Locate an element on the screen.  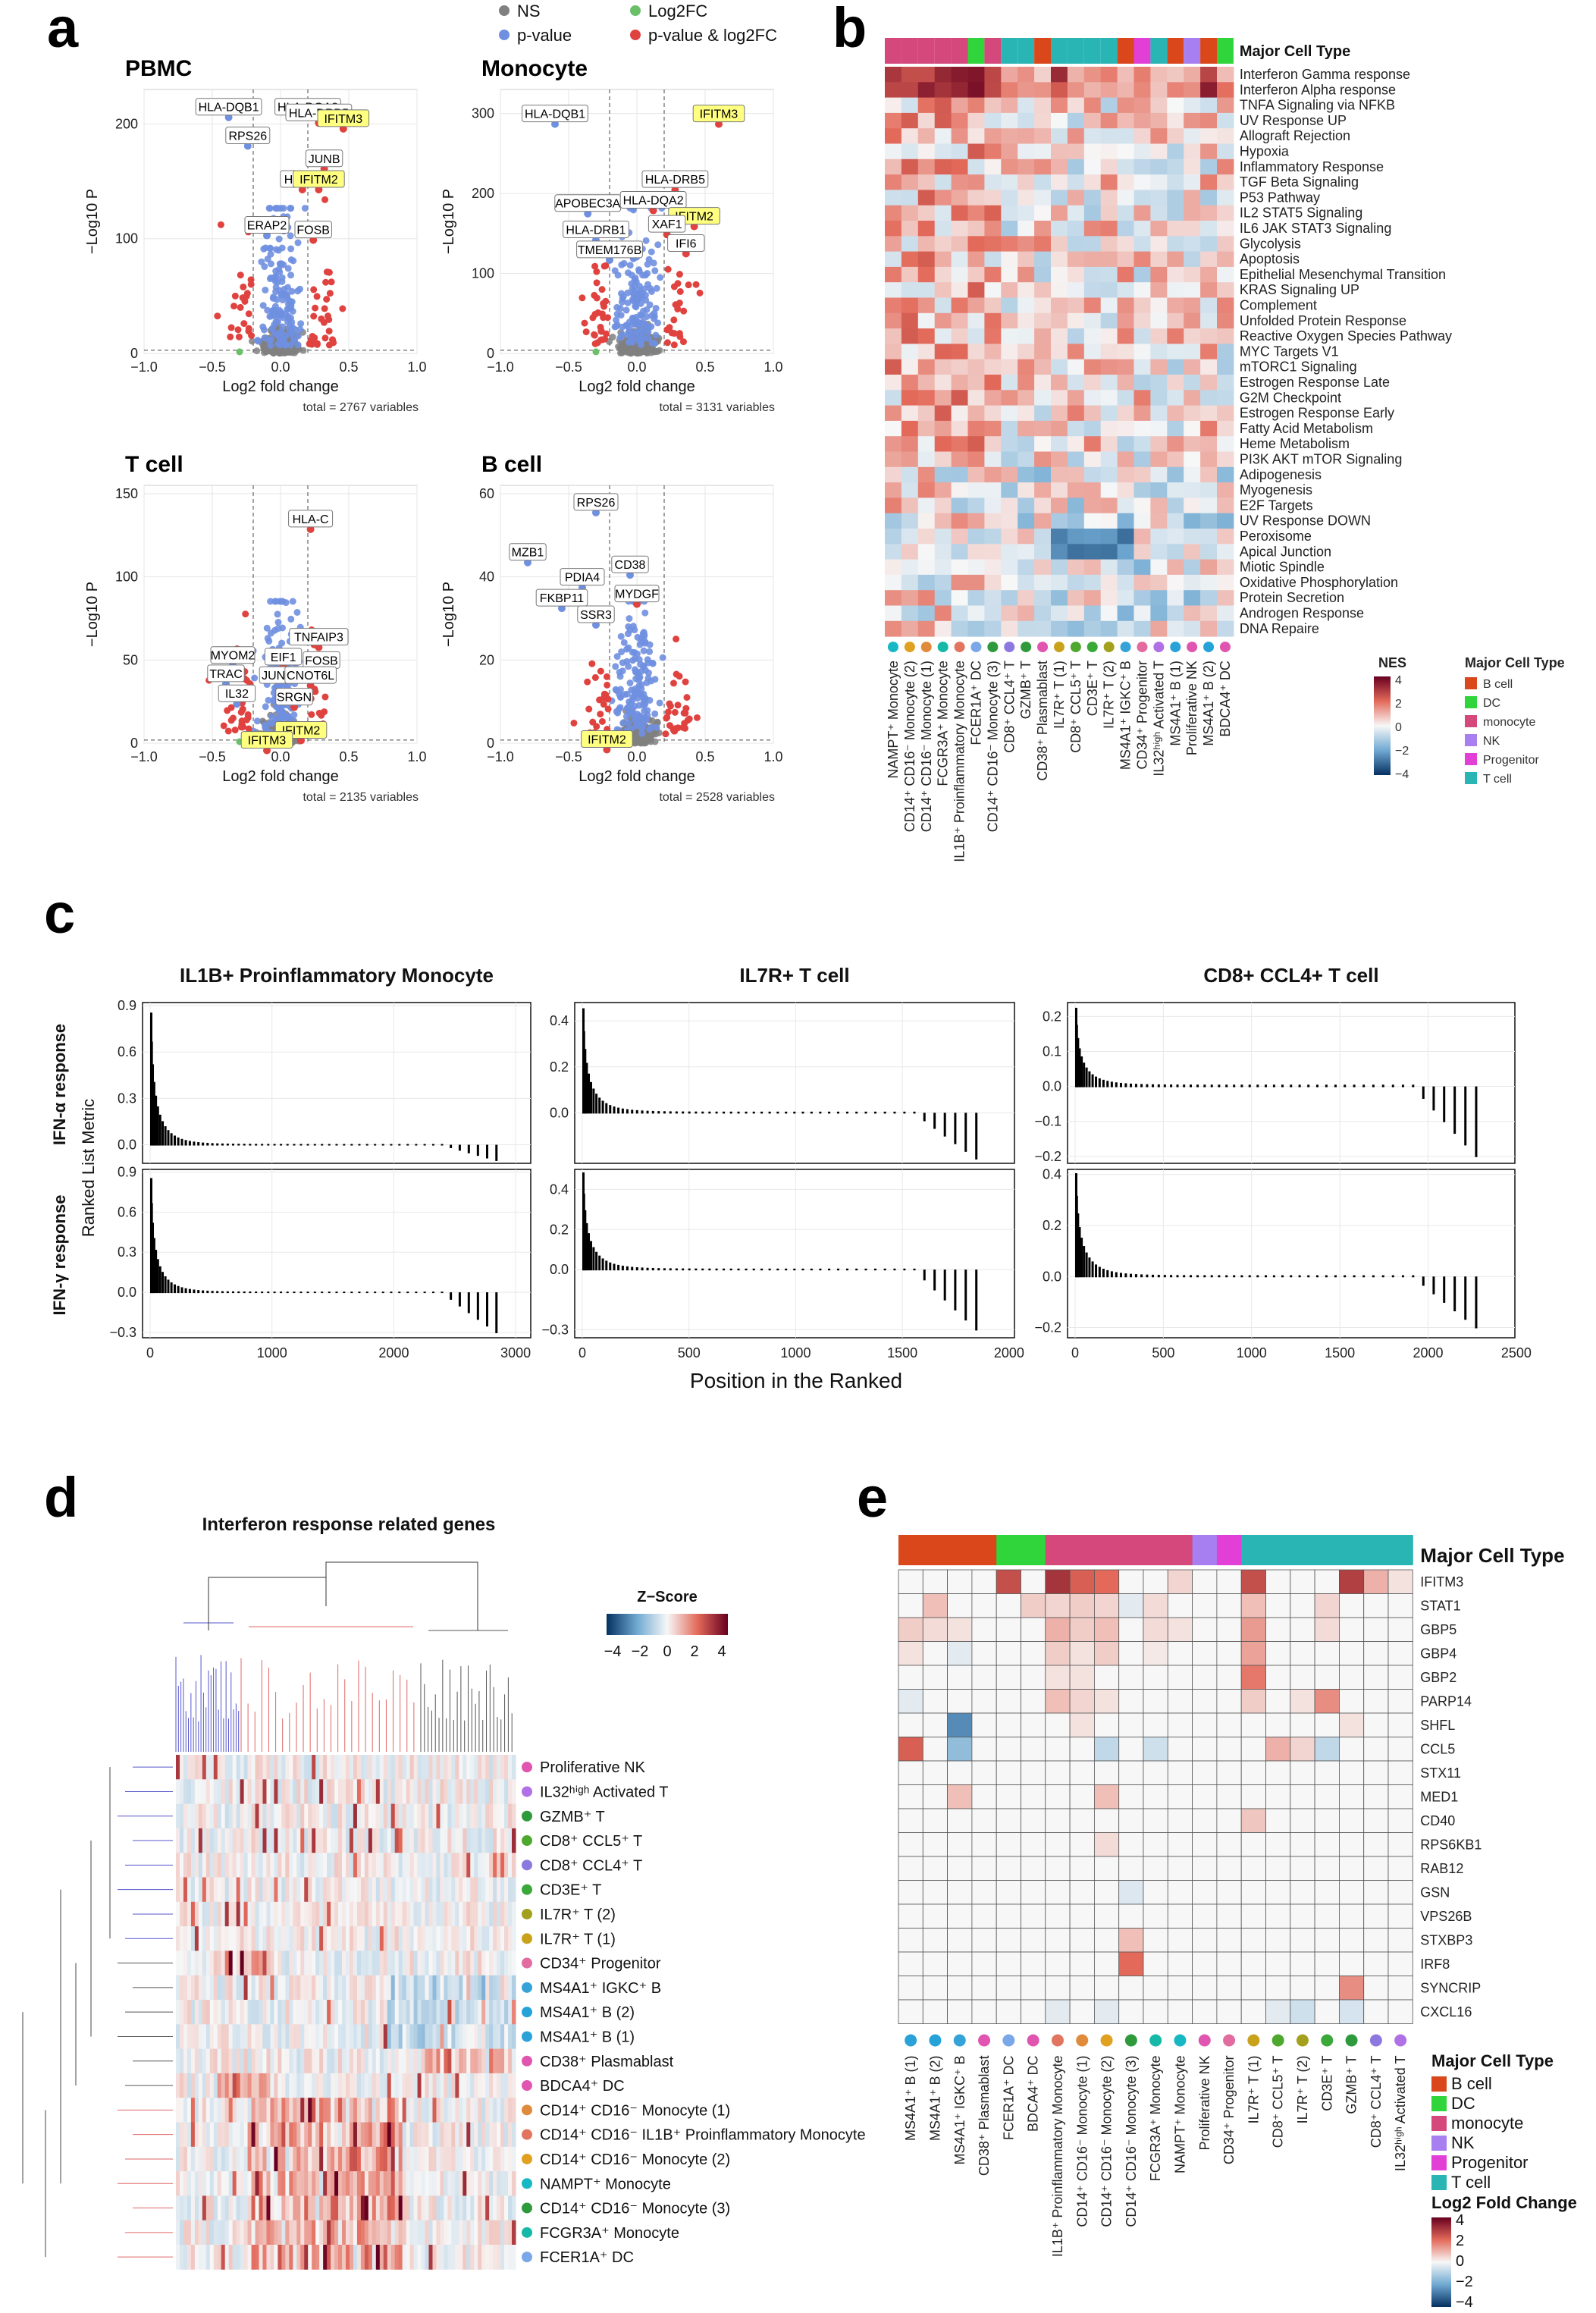
y-tick-label: −0.2 is located at coordinates (1048, 1327).